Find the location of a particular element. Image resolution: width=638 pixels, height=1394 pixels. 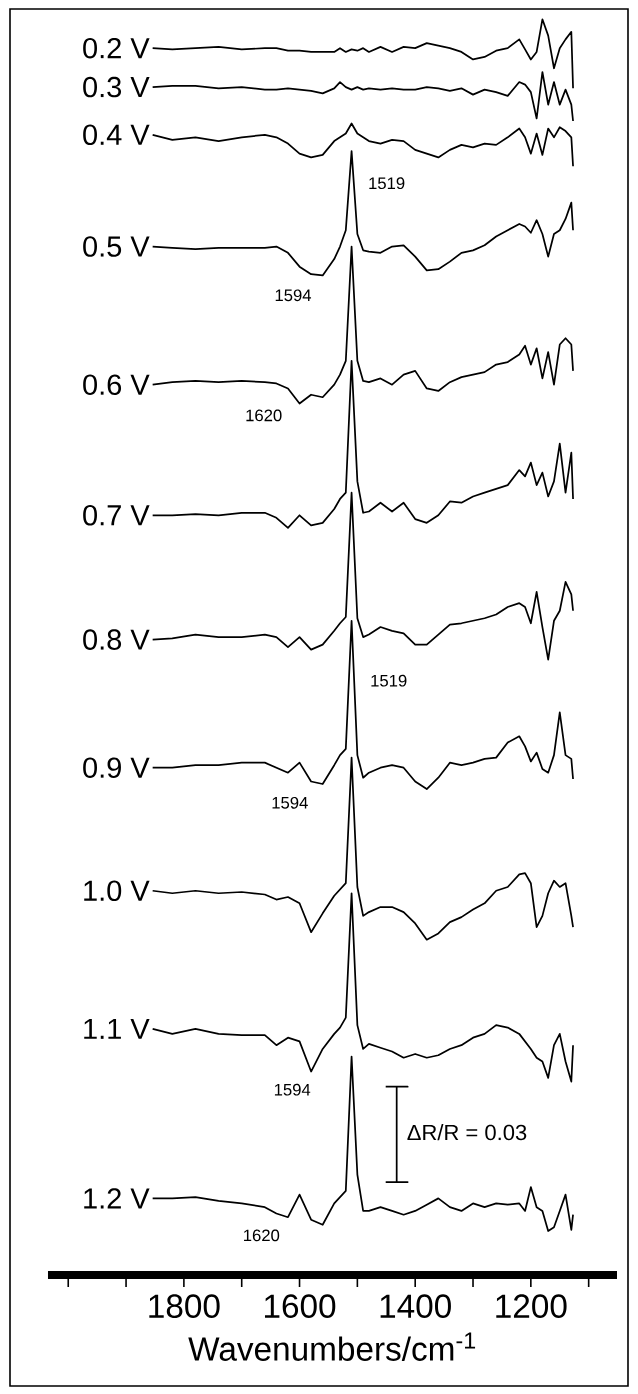

series-label: 0.6 V is located at coordinates (116, 384).